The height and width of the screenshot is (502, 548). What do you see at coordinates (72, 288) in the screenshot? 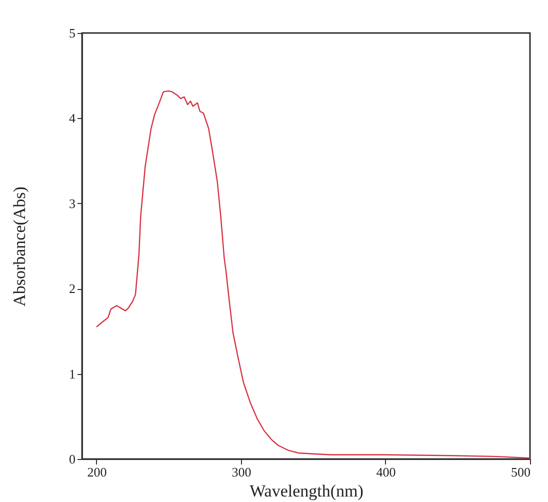
I see `y-tick-label: 2` at bounding box center [72, 288].